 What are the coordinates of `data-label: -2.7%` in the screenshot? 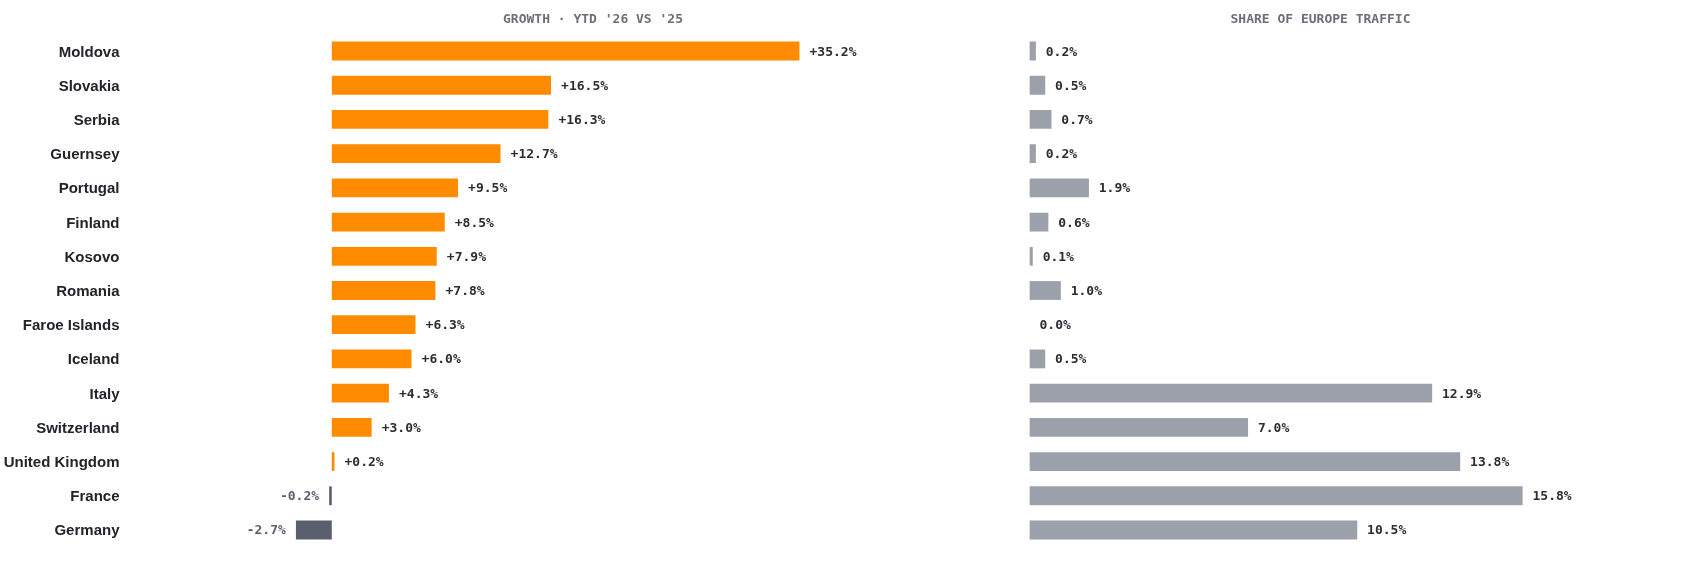 It's located at (266, 530).